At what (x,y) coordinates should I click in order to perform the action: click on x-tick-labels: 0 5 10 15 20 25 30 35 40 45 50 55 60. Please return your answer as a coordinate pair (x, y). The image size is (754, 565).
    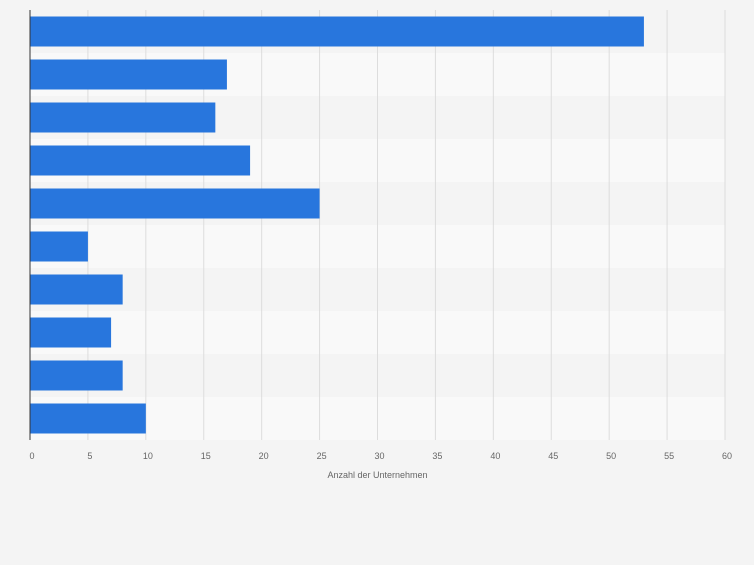
    Looking at the image, I should click on (380, 456).